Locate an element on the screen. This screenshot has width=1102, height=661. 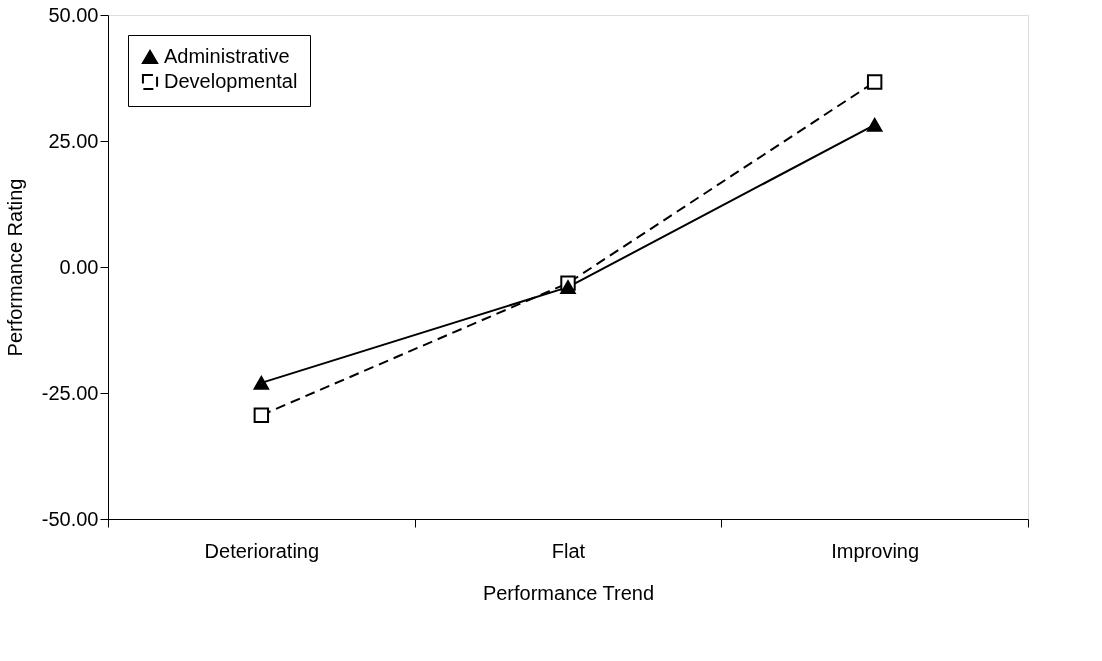
legend-label: Administrative is located at coordinates (227, 56).